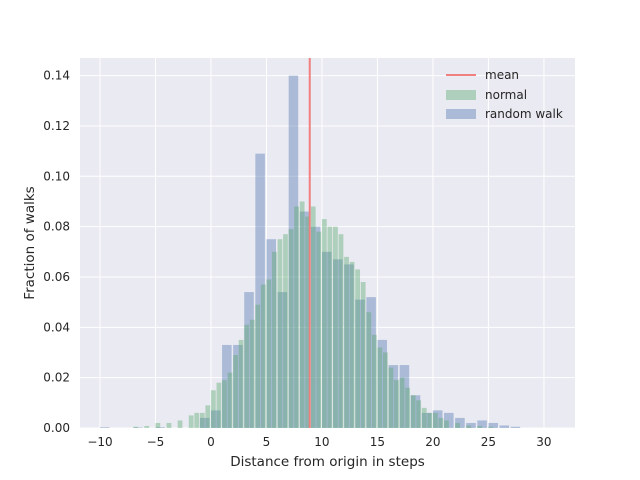  Describe the element at coordinates (56, 327) in the screenshot. I see `y-tick-label: 0.04` at that location.